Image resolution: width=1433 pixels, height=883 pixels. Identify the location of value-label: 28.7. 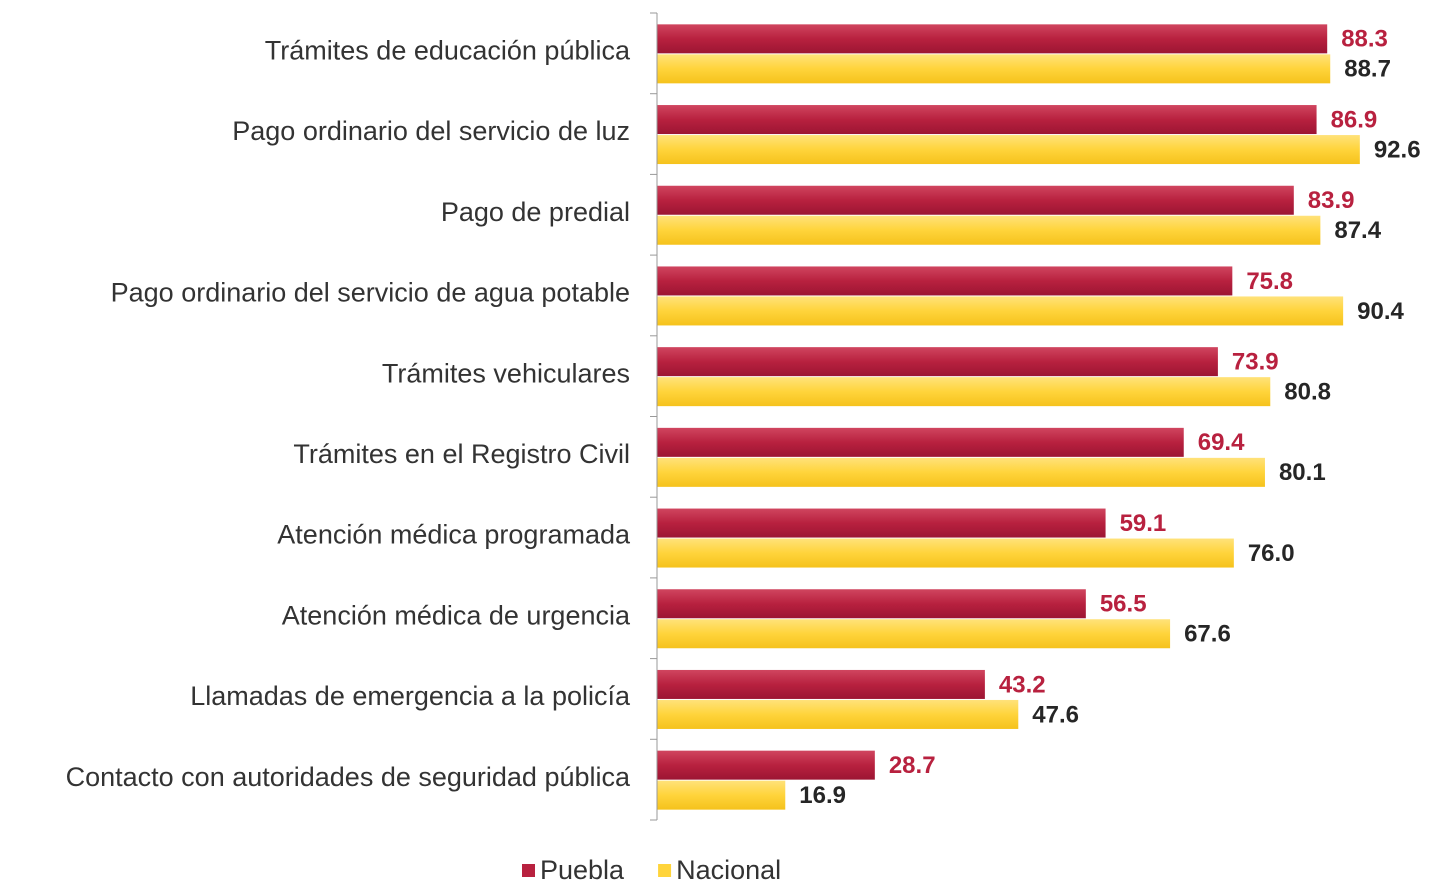
(912, 765).